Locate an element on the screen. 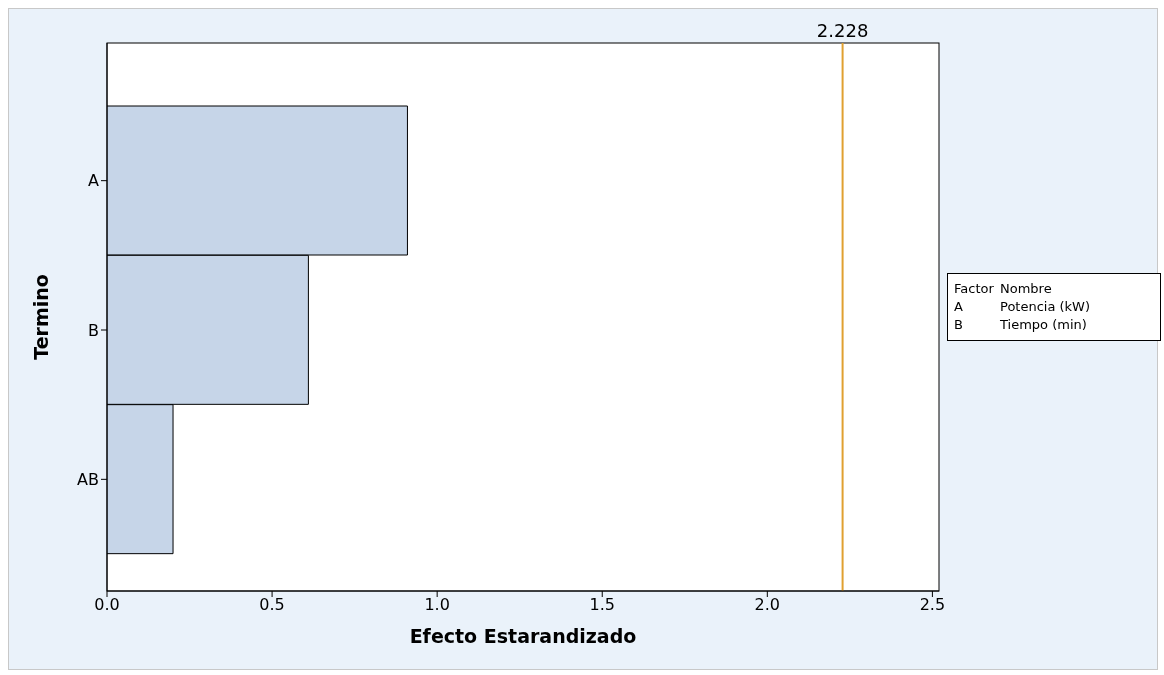 The width and height of the screenshot is (1164, 675). x-tick-label: 0.5 is located at coordinates (272, 605).